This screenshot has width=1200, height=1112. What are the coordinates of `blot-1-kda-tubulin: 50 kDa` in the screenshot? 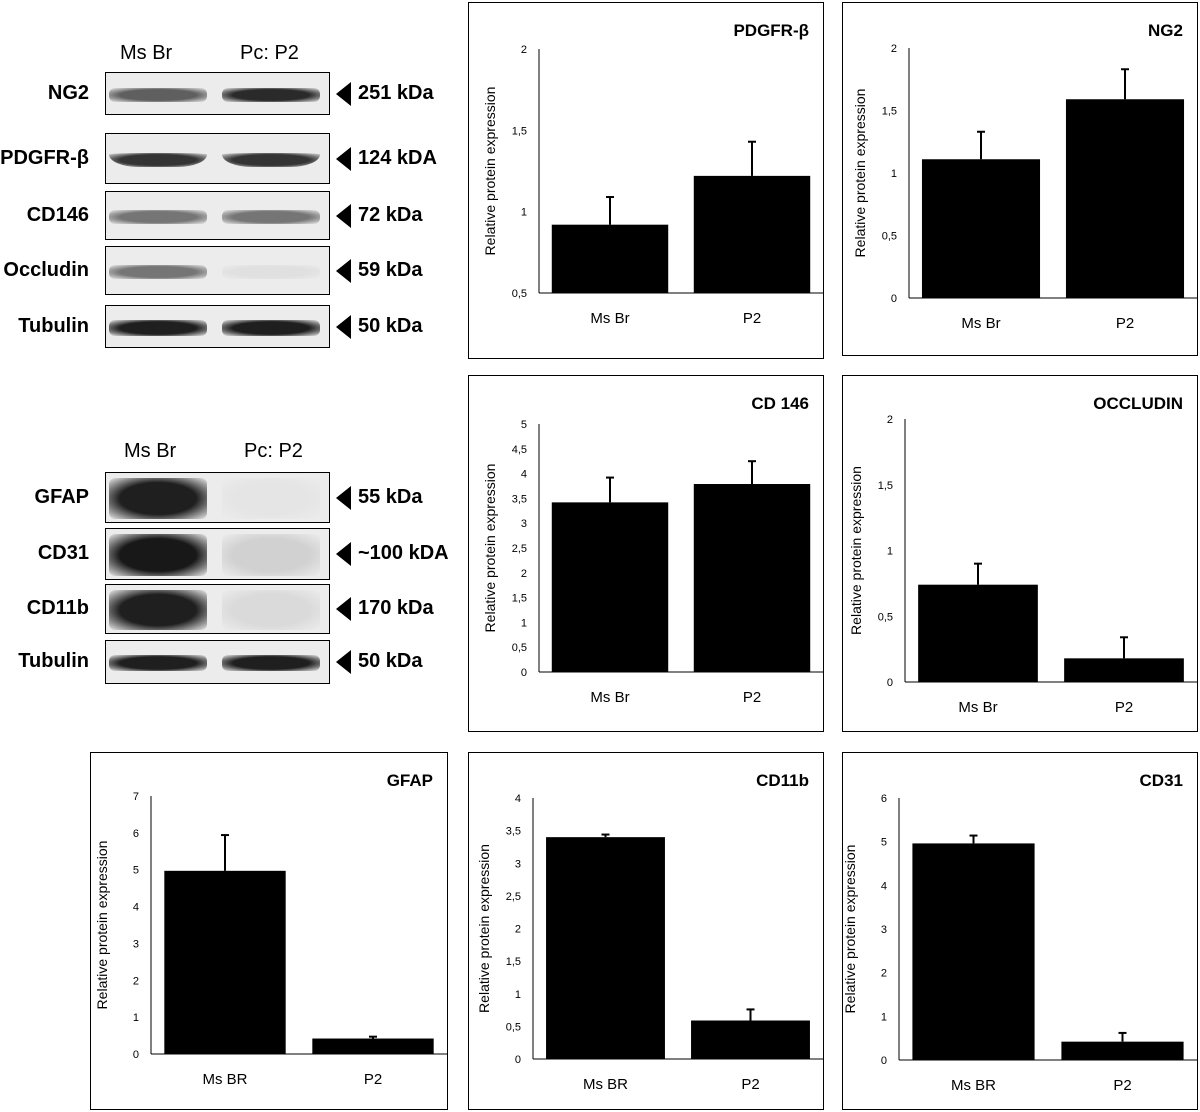 It's located at (390, 325).